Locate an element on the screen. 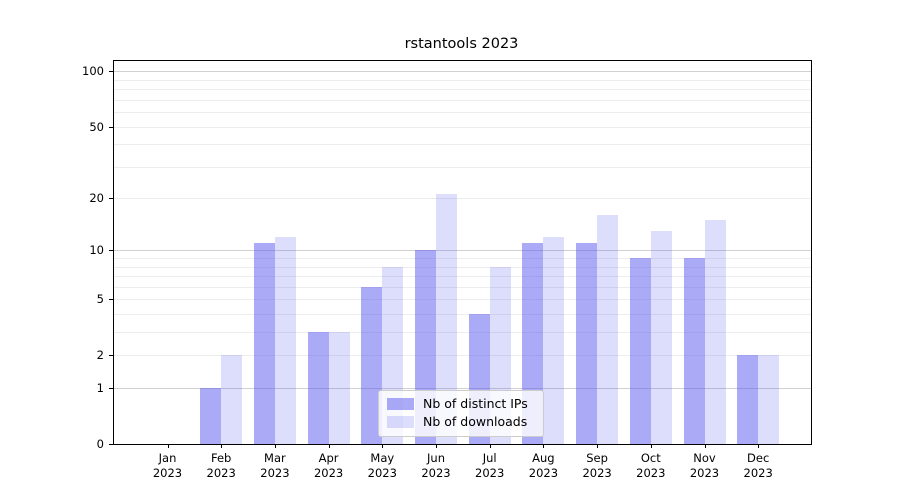 The image size is (900, 500). legend-label-ips: Nb of distinct IPs is located at coordinates (475, 403).